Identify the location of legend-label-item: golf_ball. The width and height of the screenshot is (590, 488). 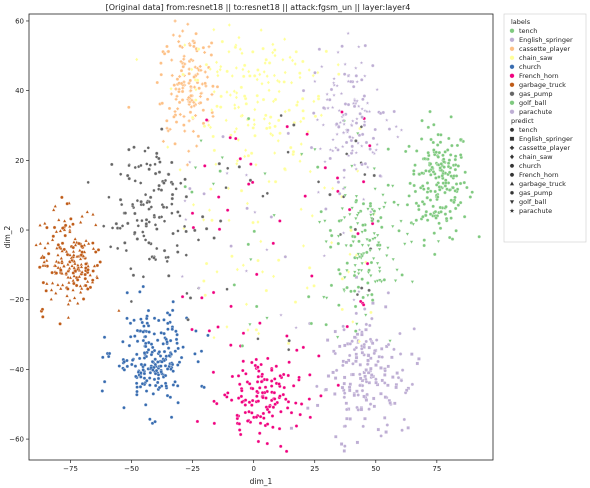
(527, 103).